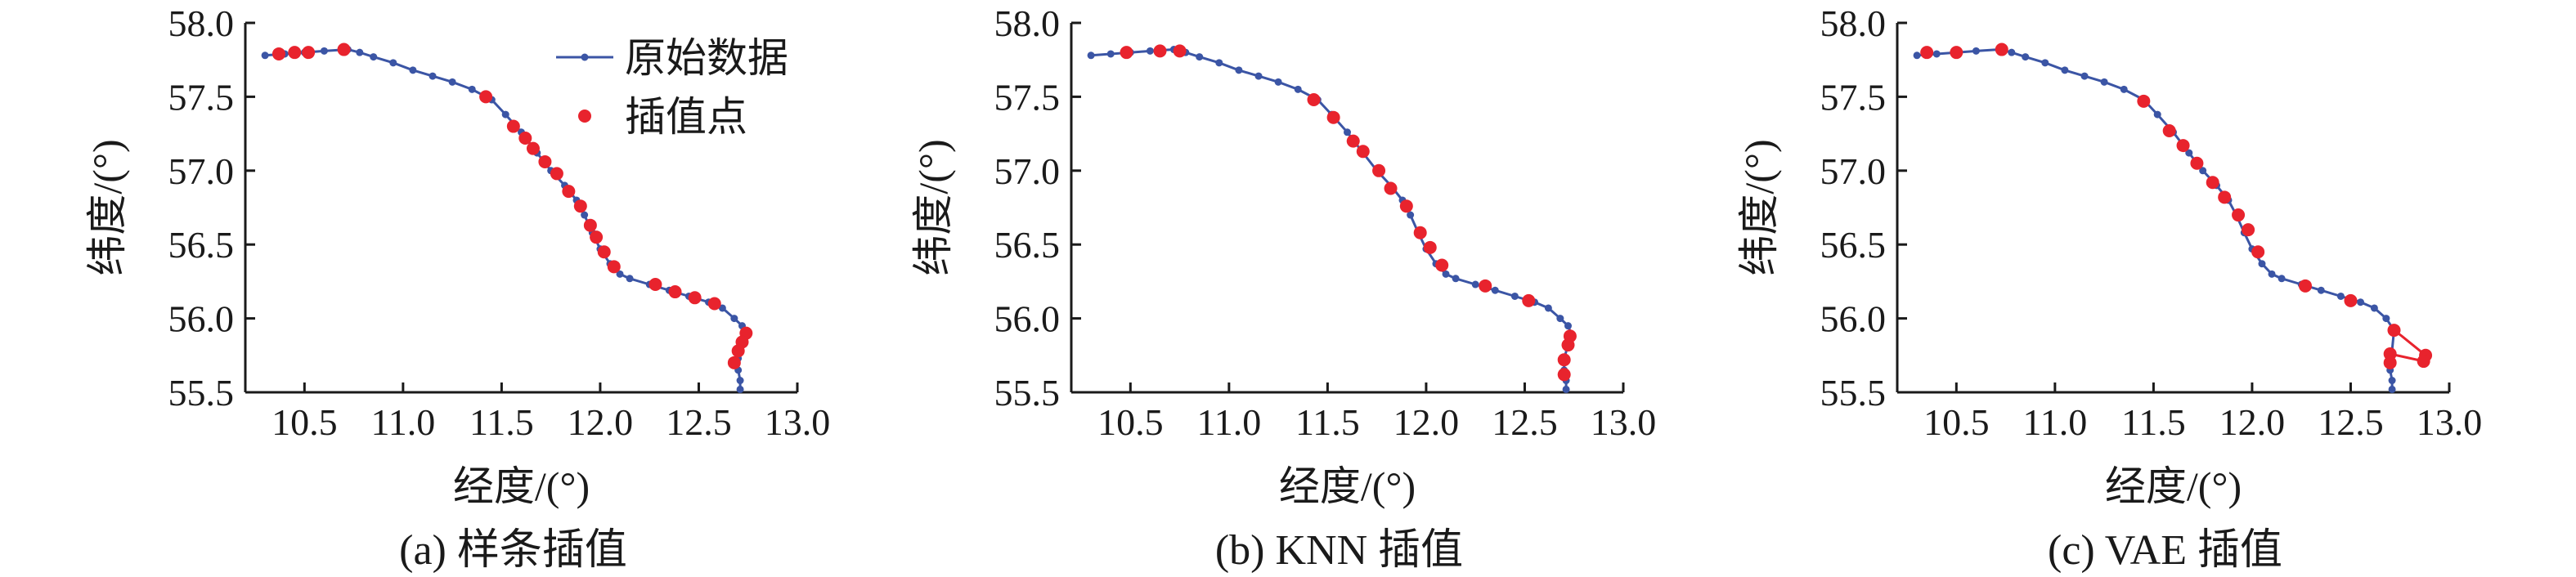 The height and width of the screenshot is (577, 2576). I want to click on panel-caption: (a) 样条插值, so click(513, 550).